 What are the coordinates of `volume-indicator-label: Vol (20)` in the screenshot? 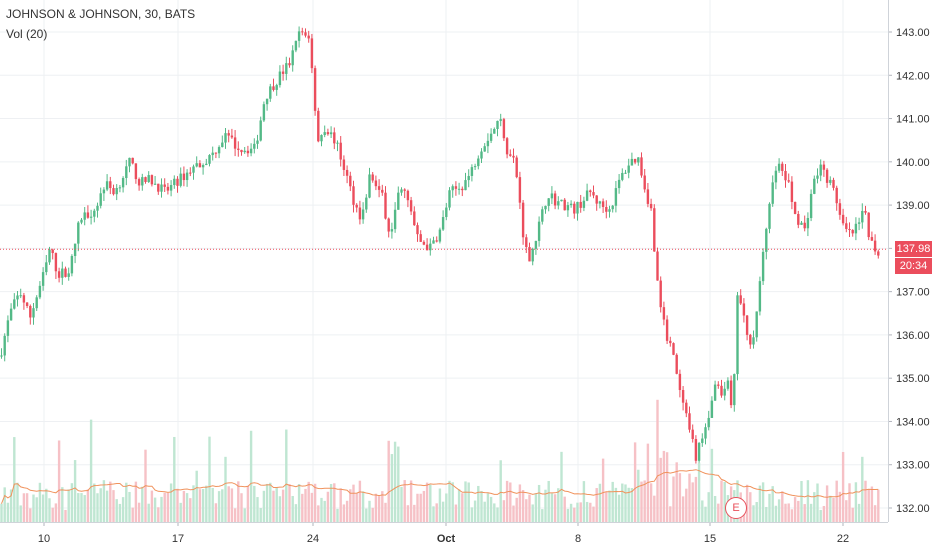 It's located at (27, 34).